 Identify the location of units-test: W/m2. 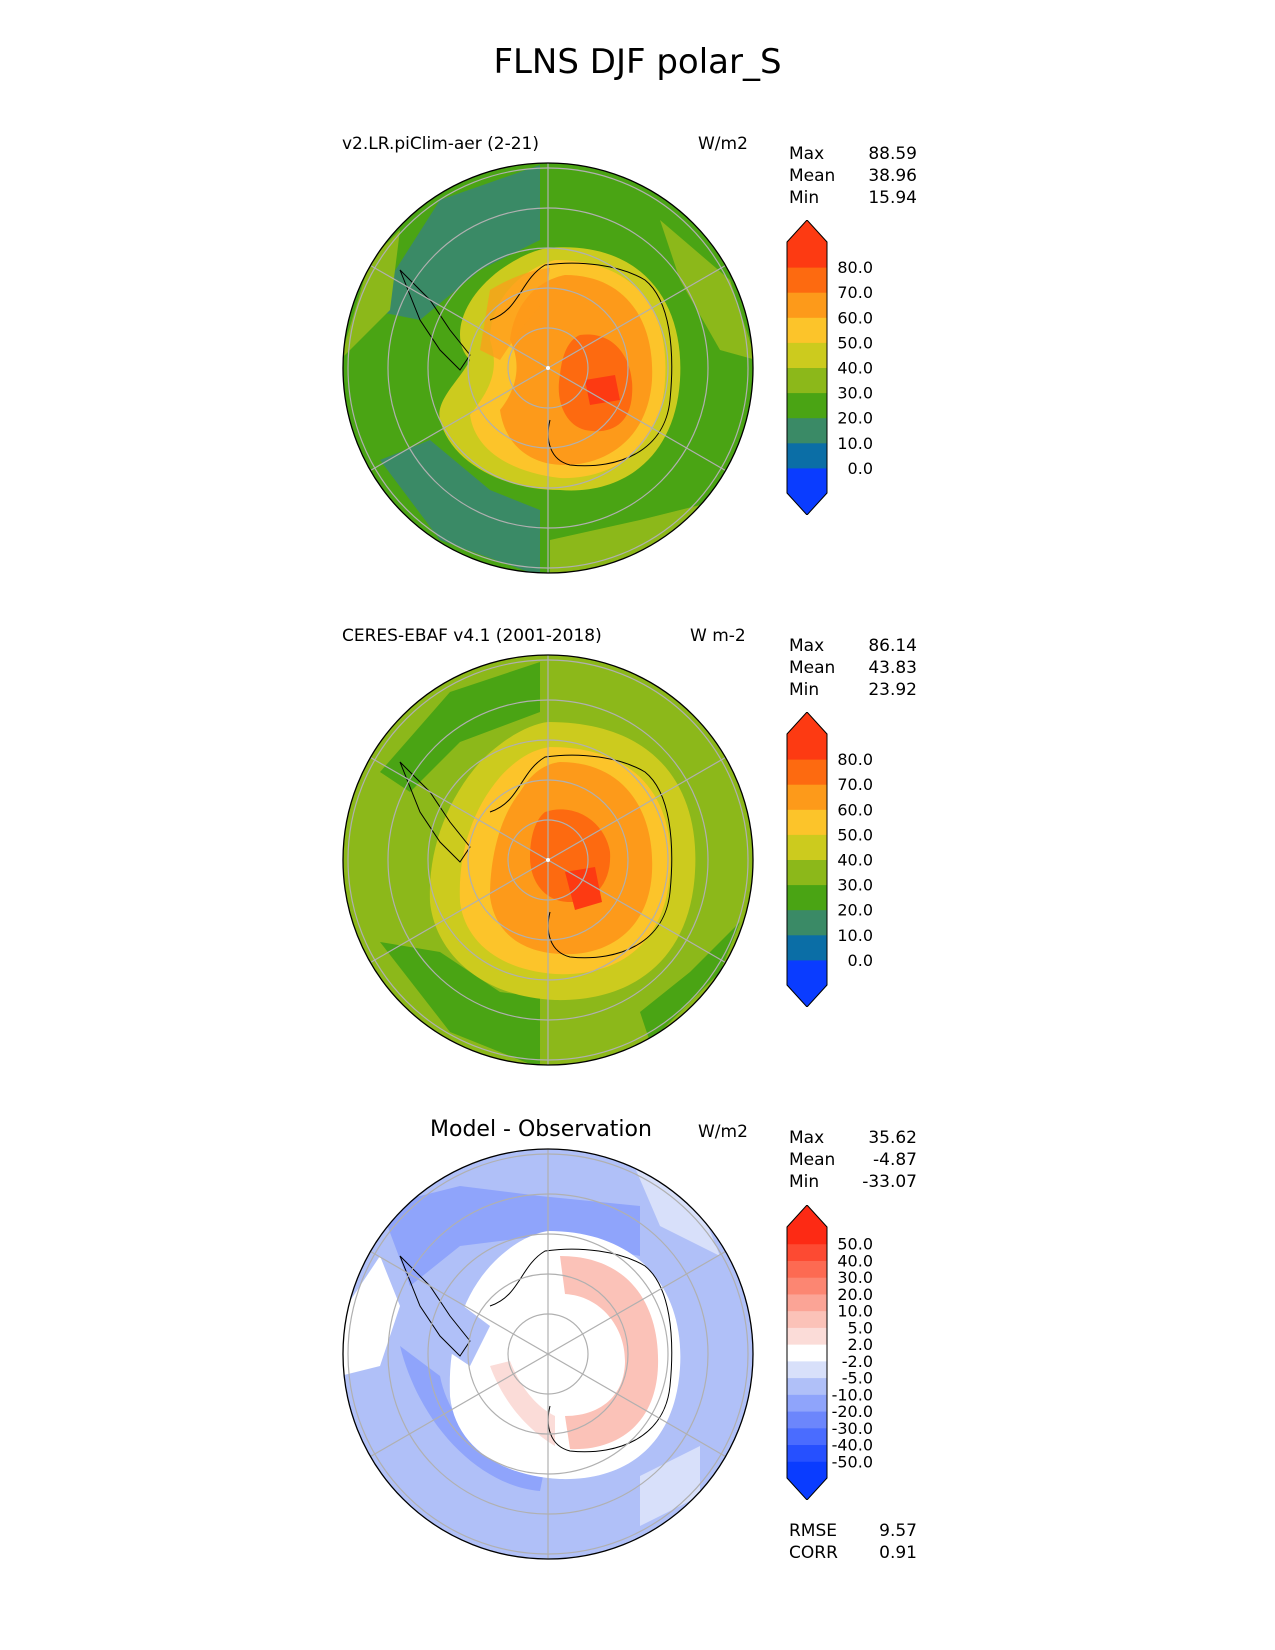
(723, 144).